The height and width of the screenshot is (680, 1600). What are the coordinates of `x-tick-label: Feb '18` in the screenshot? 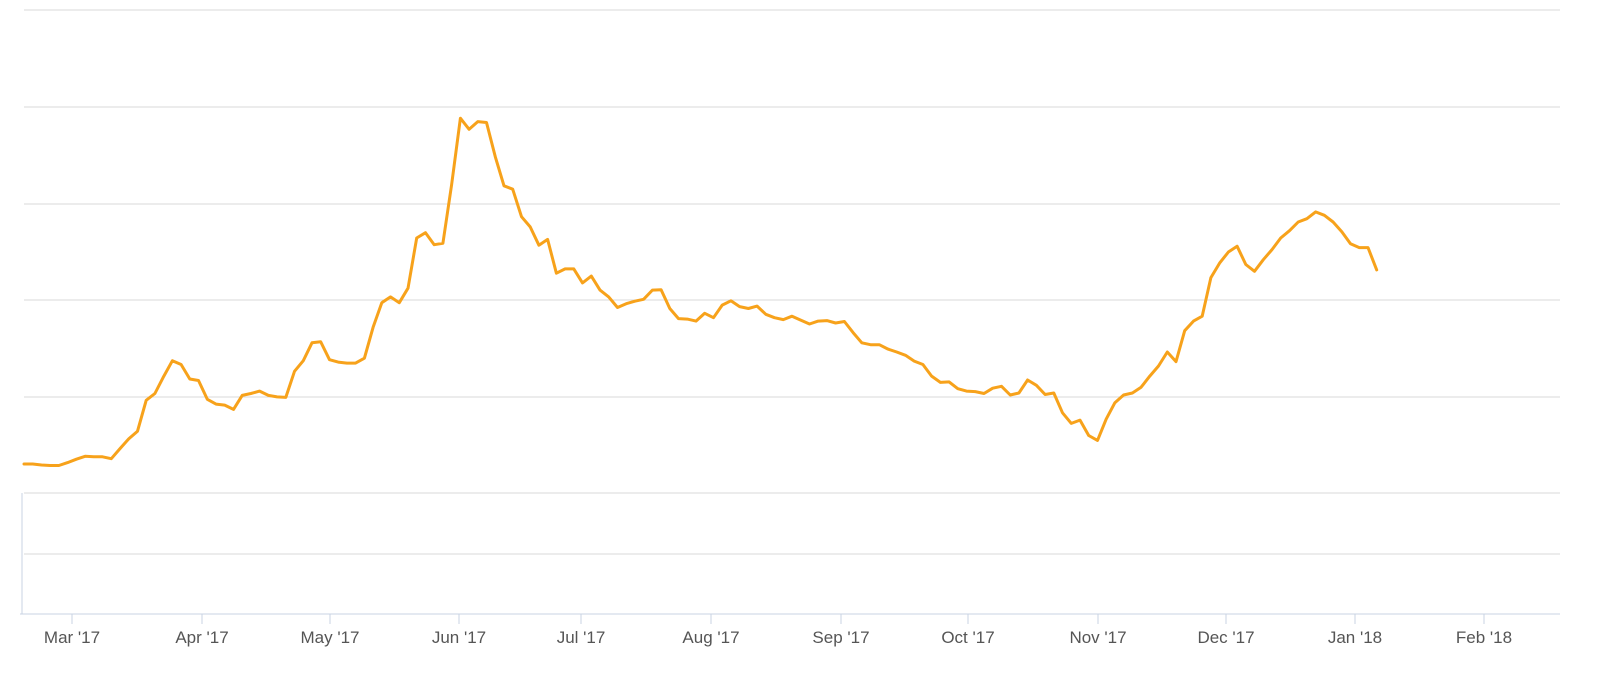 It's located at (1484, 637).